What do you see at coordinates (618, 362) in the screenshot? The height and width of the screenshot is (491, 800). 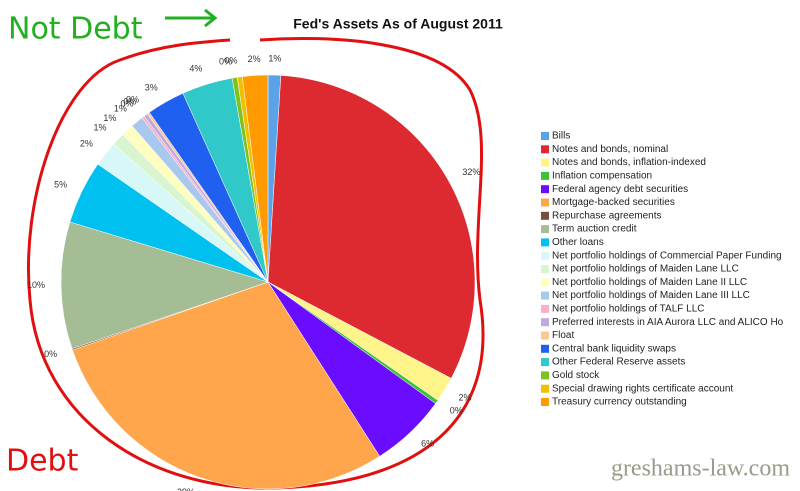 I see `legend-label: Other Federal Reserve assets` at bounding box center [618, 362].